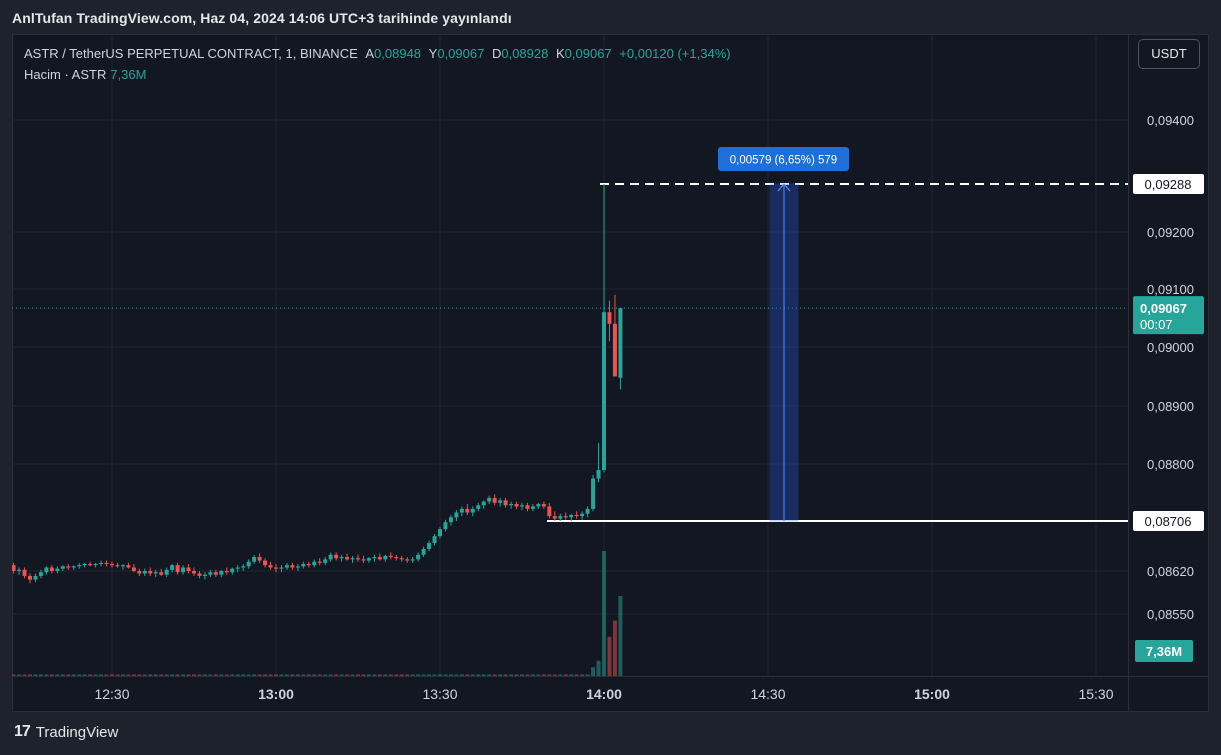  Describe the element at coordinates (767, 694) in the screenshot. I see `time-tick-label: 14:30` at that location.